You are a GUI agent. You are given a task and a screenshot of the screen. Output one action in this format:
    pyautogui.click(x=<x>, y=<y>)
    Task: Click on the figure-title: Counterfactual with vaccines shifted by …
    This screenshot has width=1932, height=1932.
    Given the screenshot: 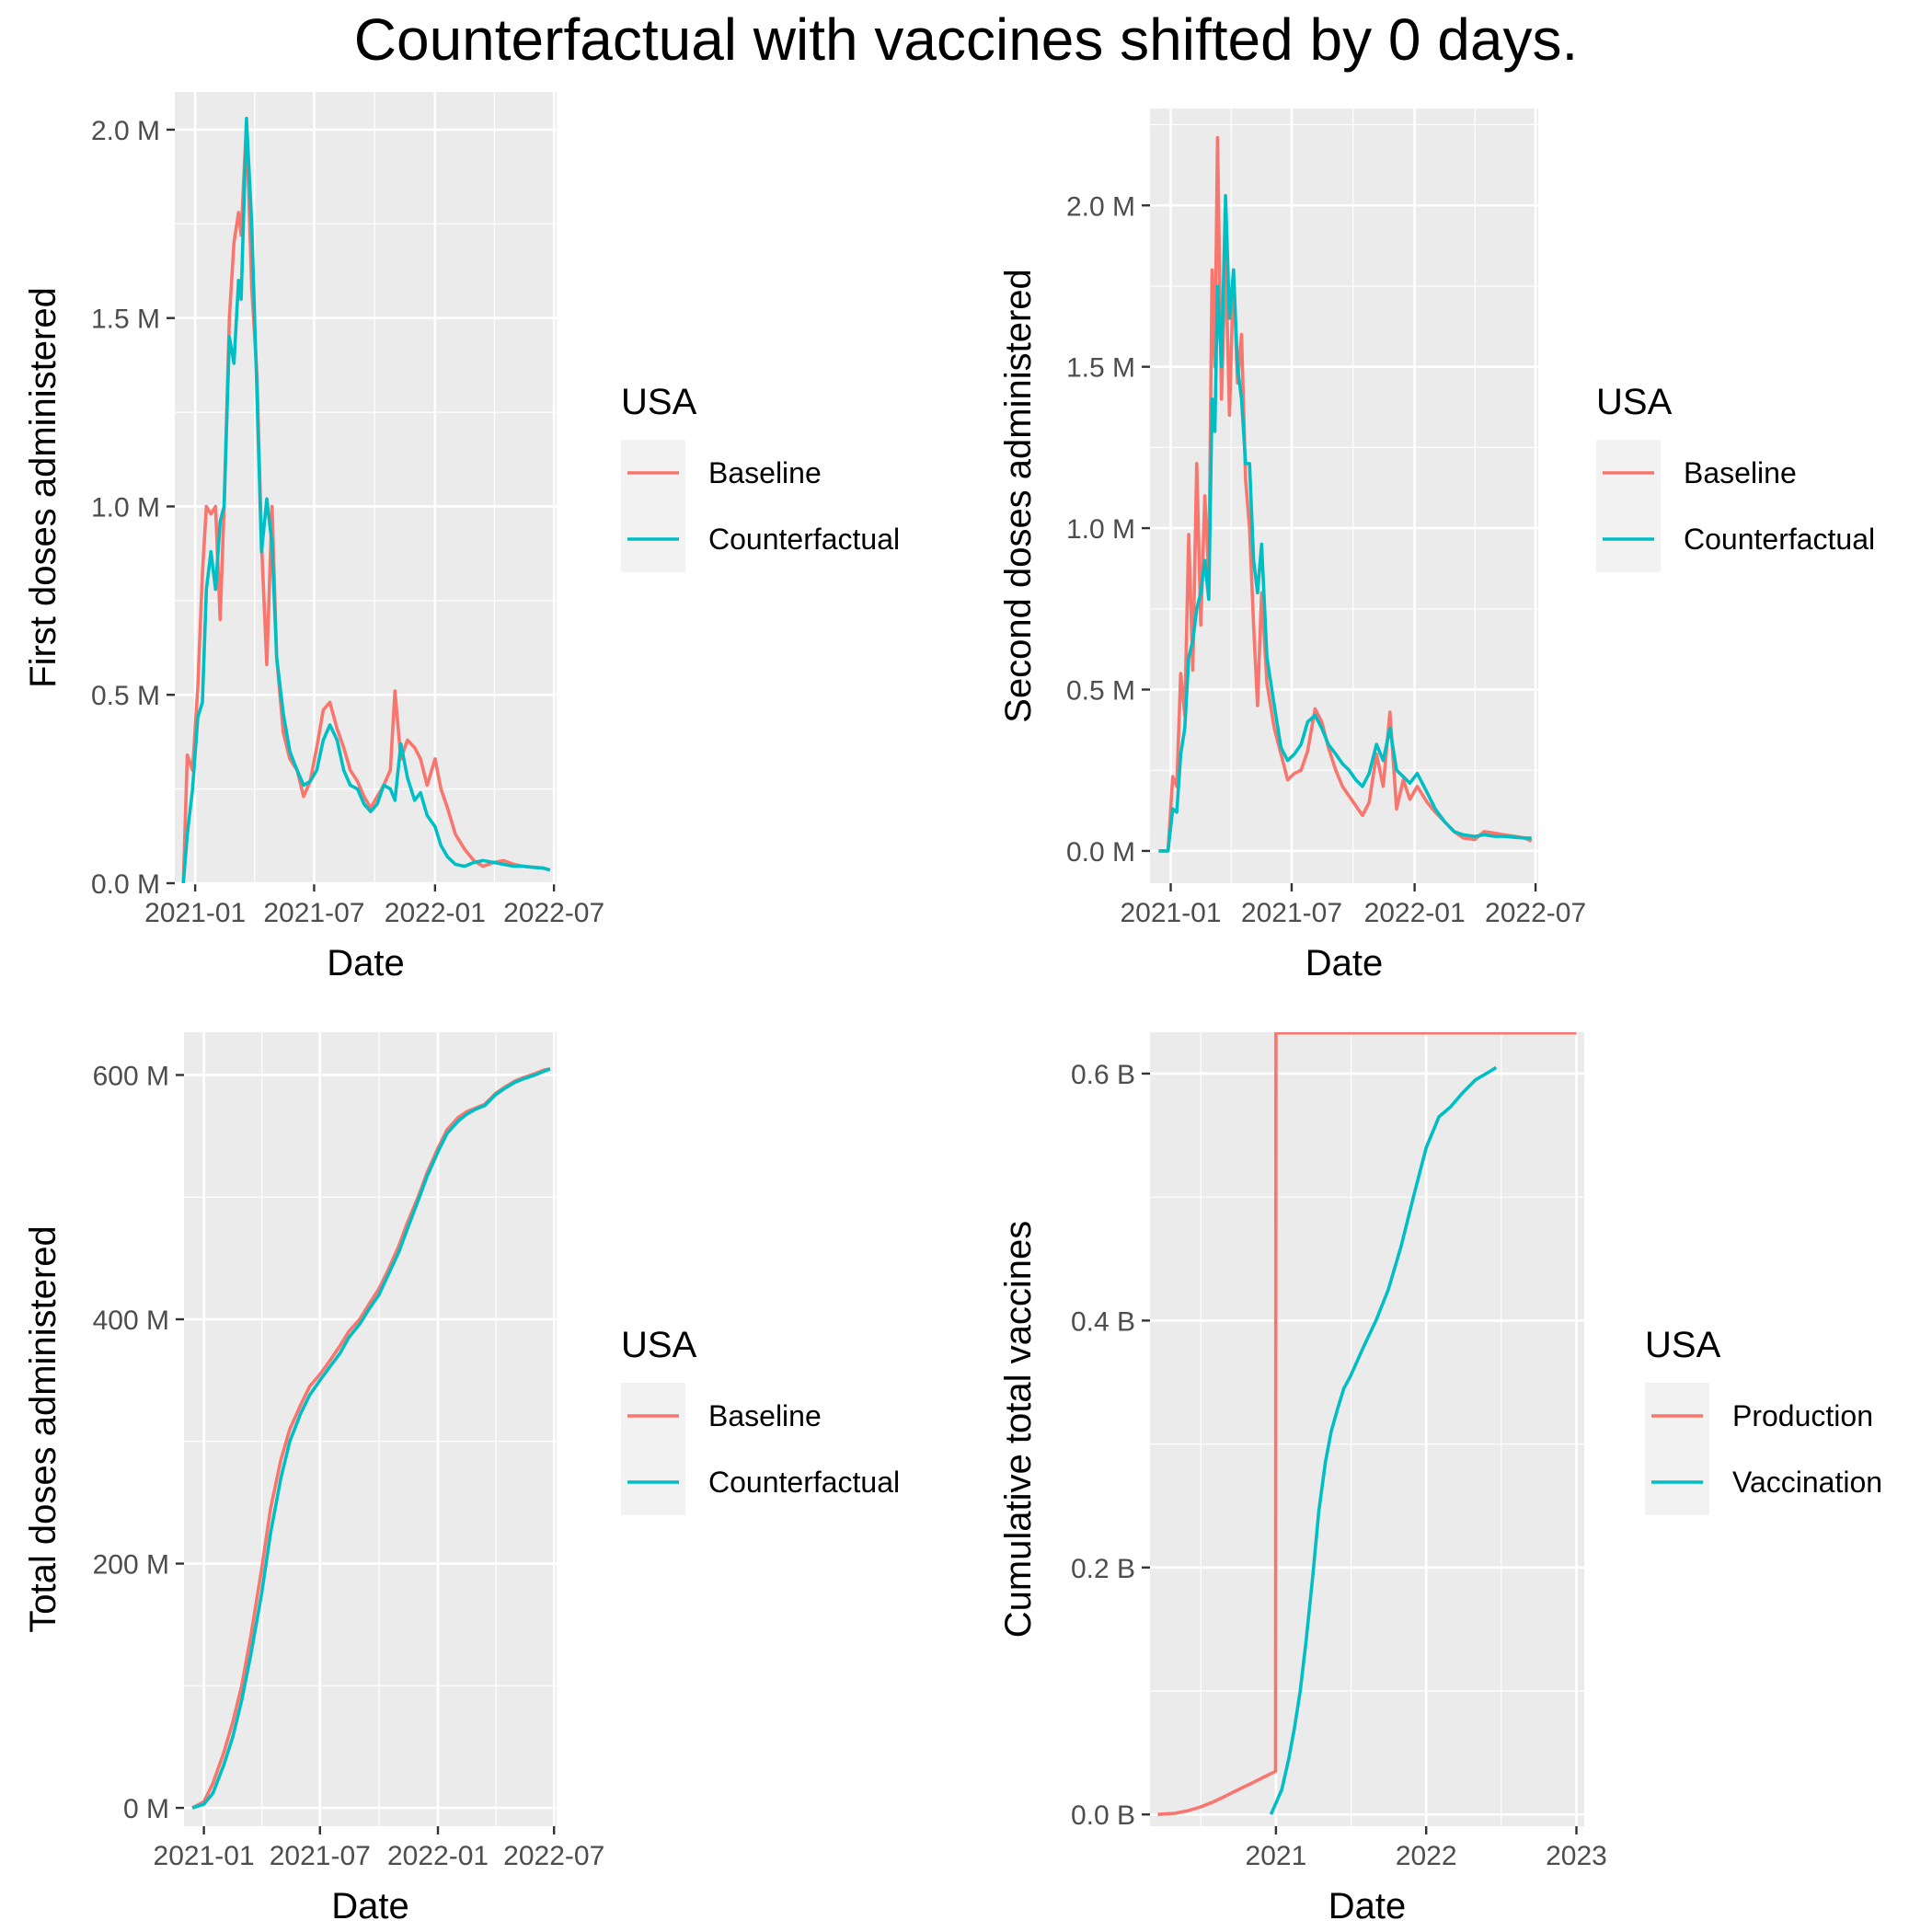 What is the action you would take?
    pyautogui.click(x=966, y=39)
    